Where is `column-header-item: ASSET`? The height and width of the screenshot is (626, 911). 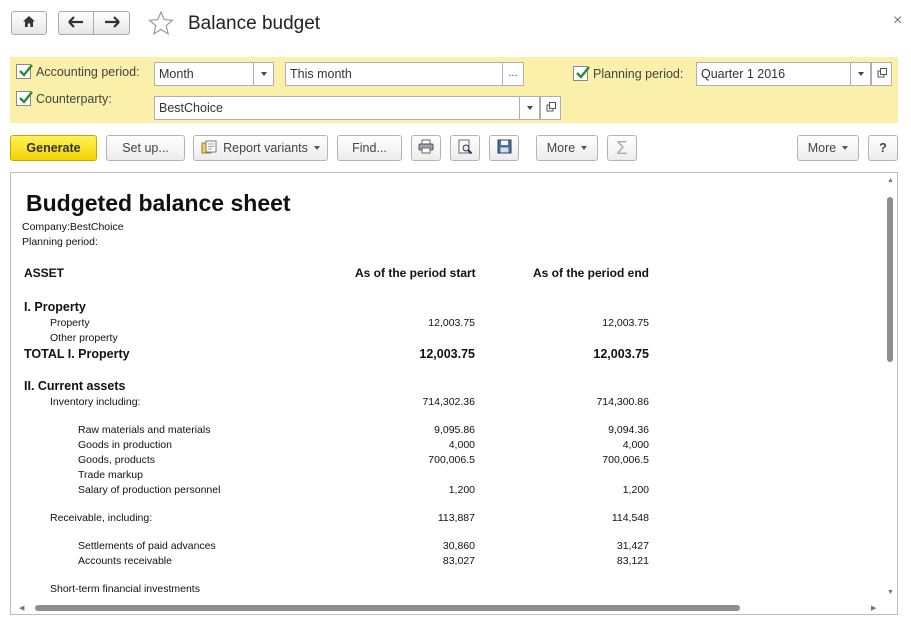 column-header-item: ASSET is located at coordinates (44, 273).